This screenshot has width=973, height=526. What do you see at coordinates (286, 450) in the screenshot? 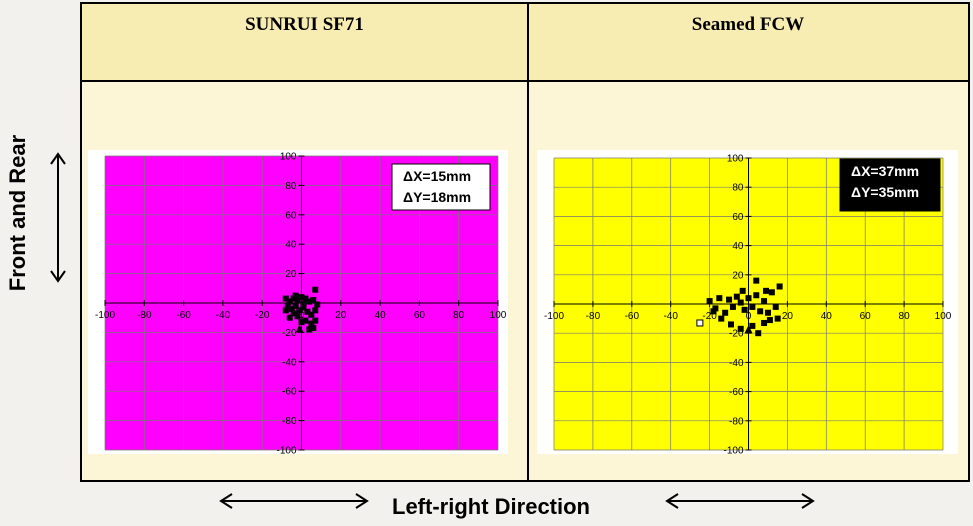
I see `y-tick-label: -100` at bounding box center [286, 450].